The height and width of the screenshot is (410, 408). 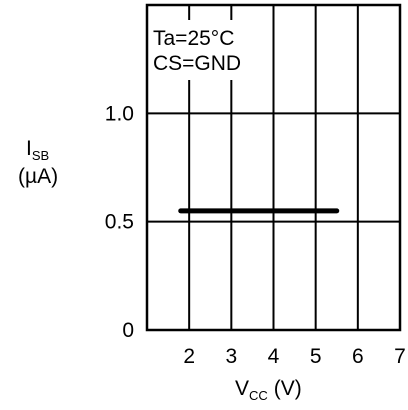 I want to click on annotation-background, so click(x=210, y=50).